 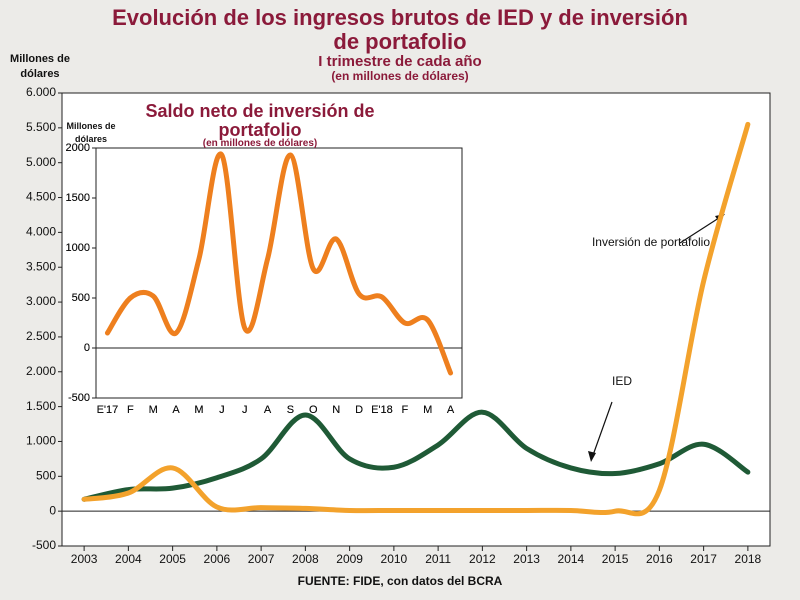 What do you see at coordinates (382, 410) in the screenshot?
I see `x-tick-label: E'18` at bounding box center [382, 410].